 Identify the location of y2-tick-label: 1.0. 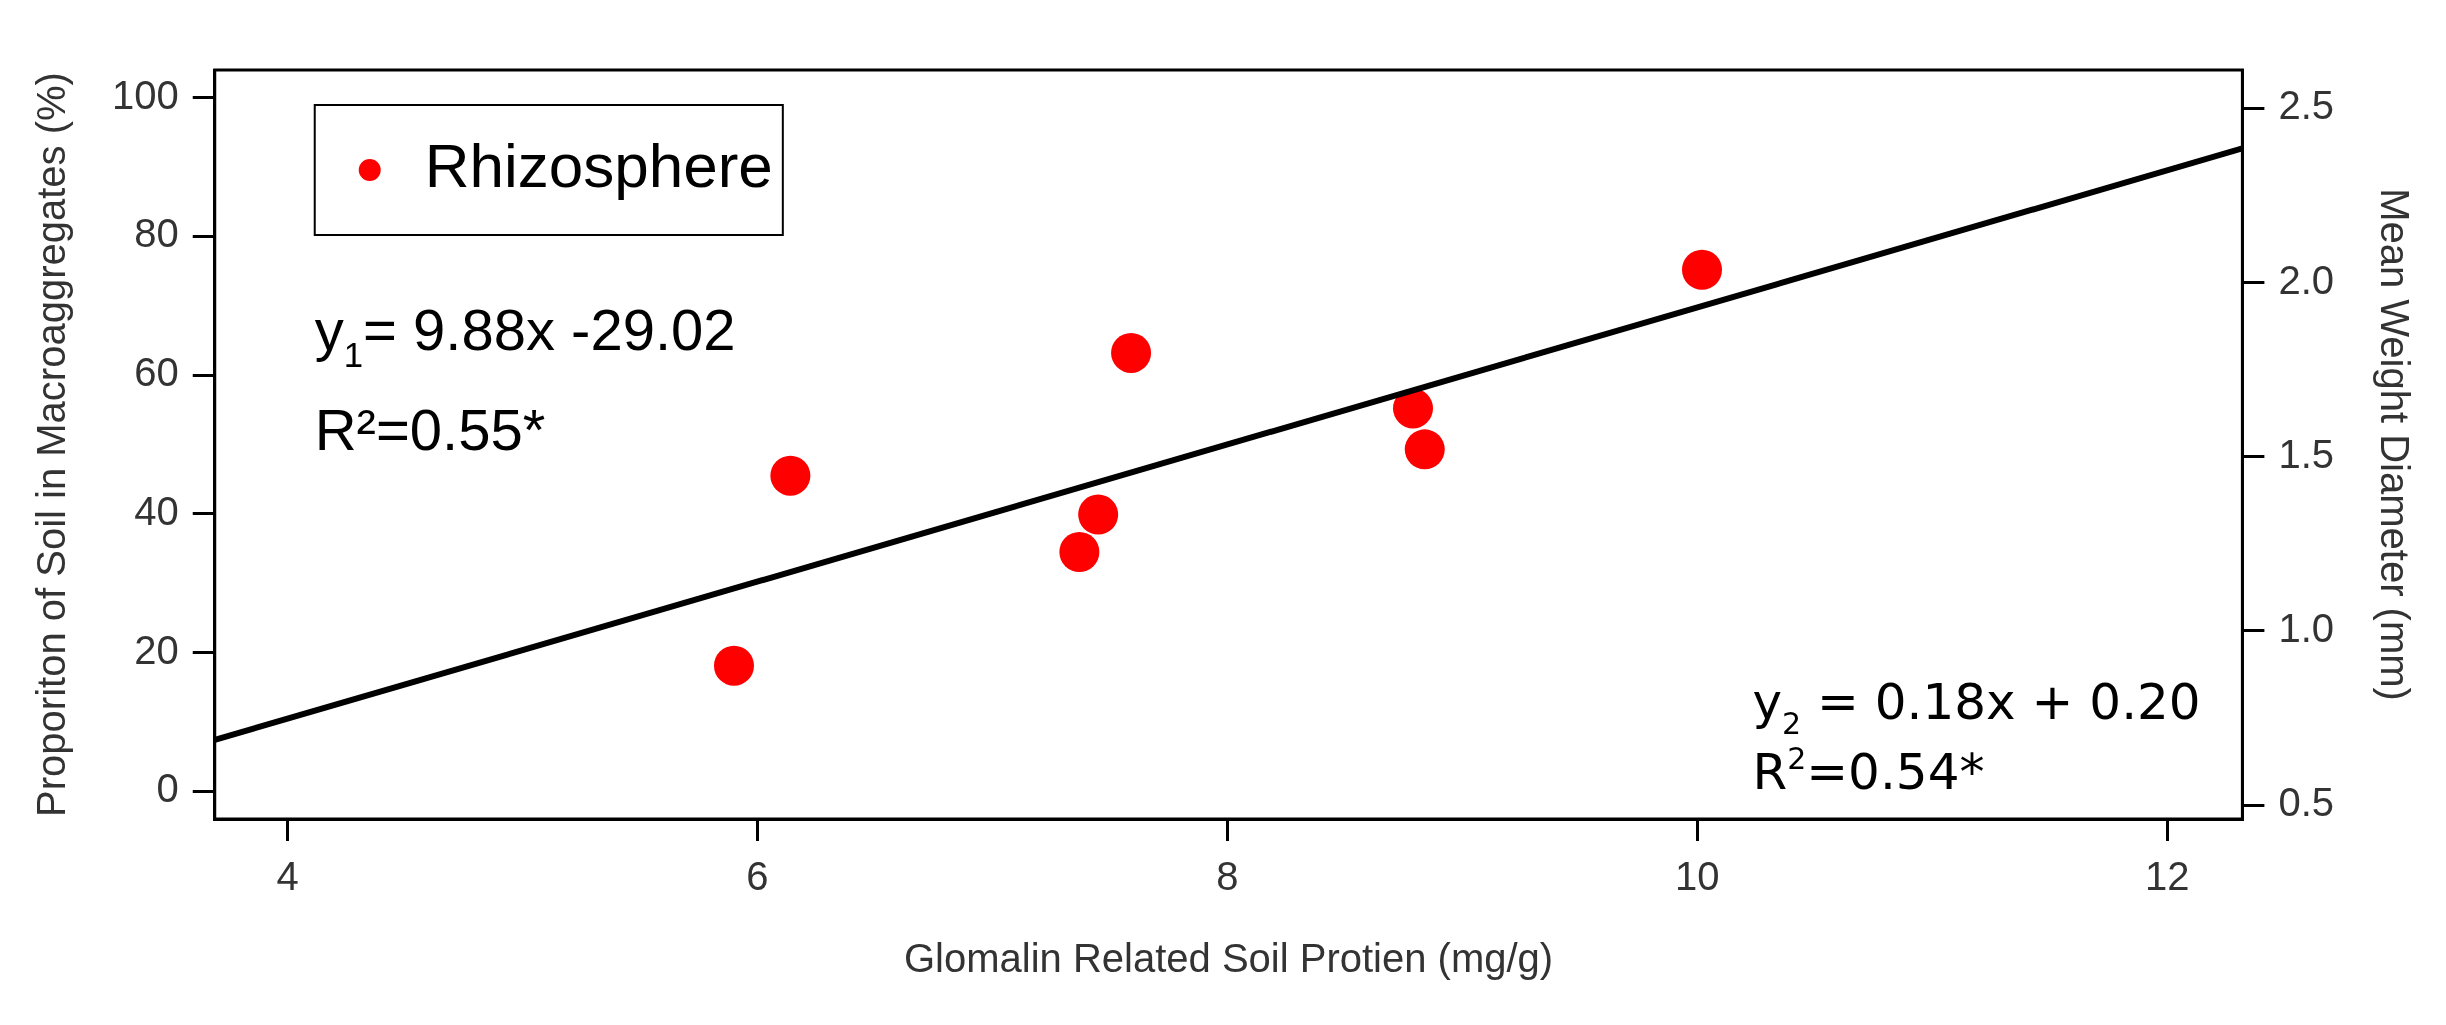
(2306, 627).